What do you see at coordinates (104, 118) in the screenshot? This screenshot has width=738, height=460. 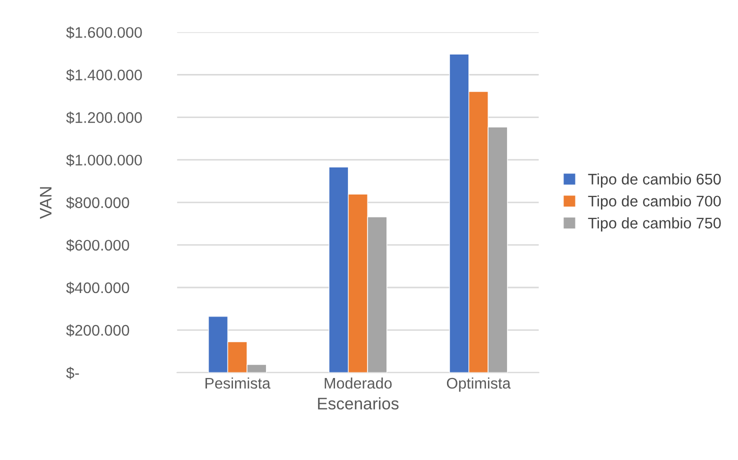 I see `y-tick-label: $1.200.000` at bounding box center [104, 118].